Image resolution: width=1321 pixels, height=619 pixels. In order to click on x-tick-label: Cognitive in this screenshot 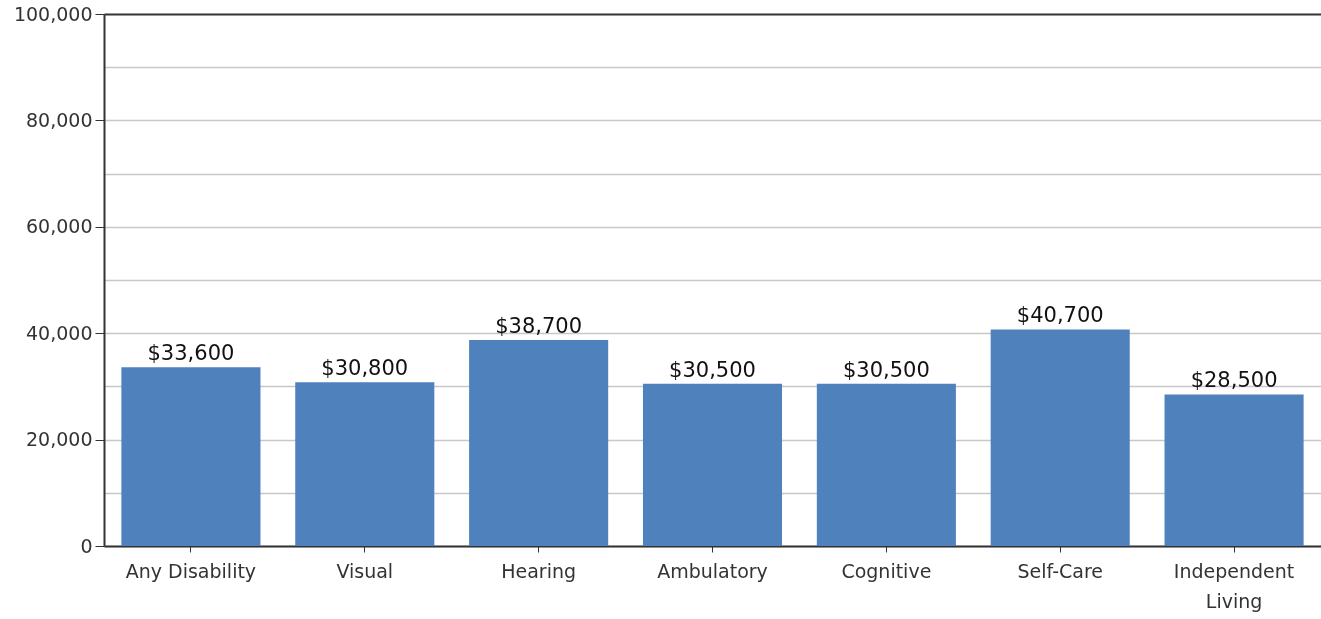, I will do `click(886, 570)`.